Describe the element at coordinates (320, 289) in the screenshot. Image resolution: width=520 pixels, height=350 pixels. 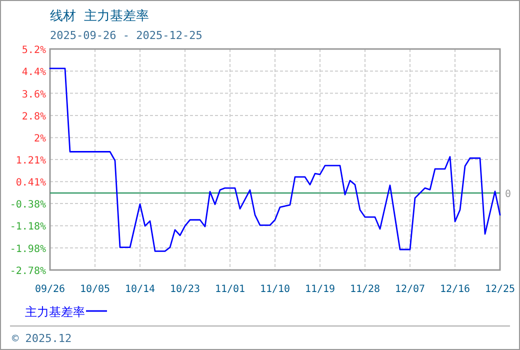
I see `x-tick-label: 11/19` at that location.